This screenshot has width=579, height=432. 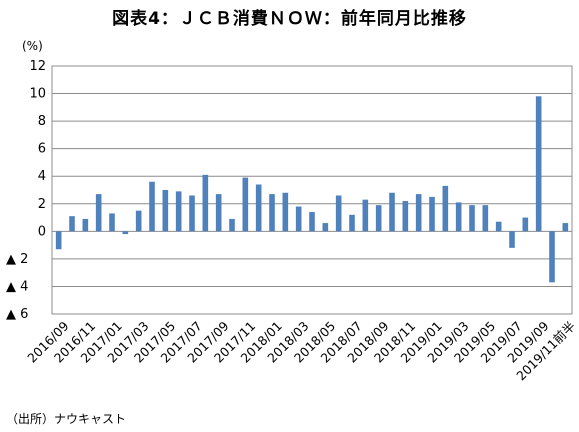 I want to click on source-note: （出所）ナウキャスト, so click(x=66, y=419).